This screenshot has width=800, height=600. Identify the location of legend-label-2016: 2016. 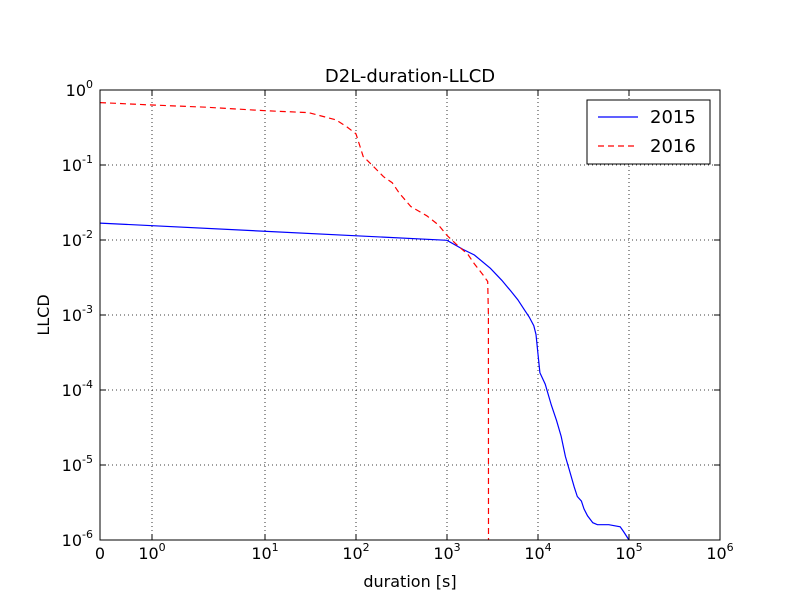
(673, 146).